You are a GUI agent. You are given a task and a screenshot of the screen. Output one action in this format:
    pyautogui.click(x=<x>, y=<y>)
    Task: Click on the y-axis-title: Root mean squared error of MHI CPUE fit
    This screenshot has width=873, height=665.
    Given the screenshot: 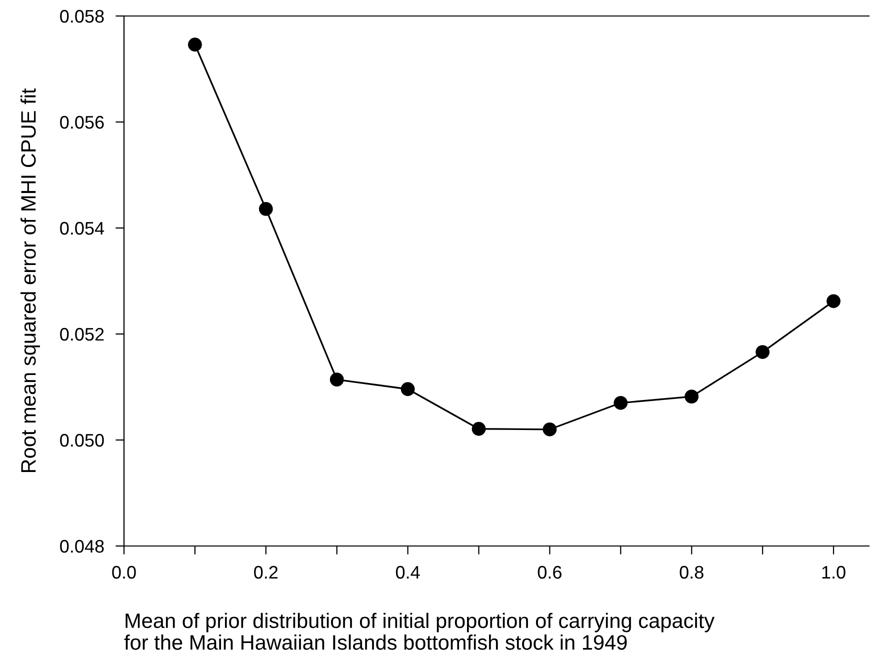 What is the action you would take?
    pyautogui.click(x=30, y=280)
    